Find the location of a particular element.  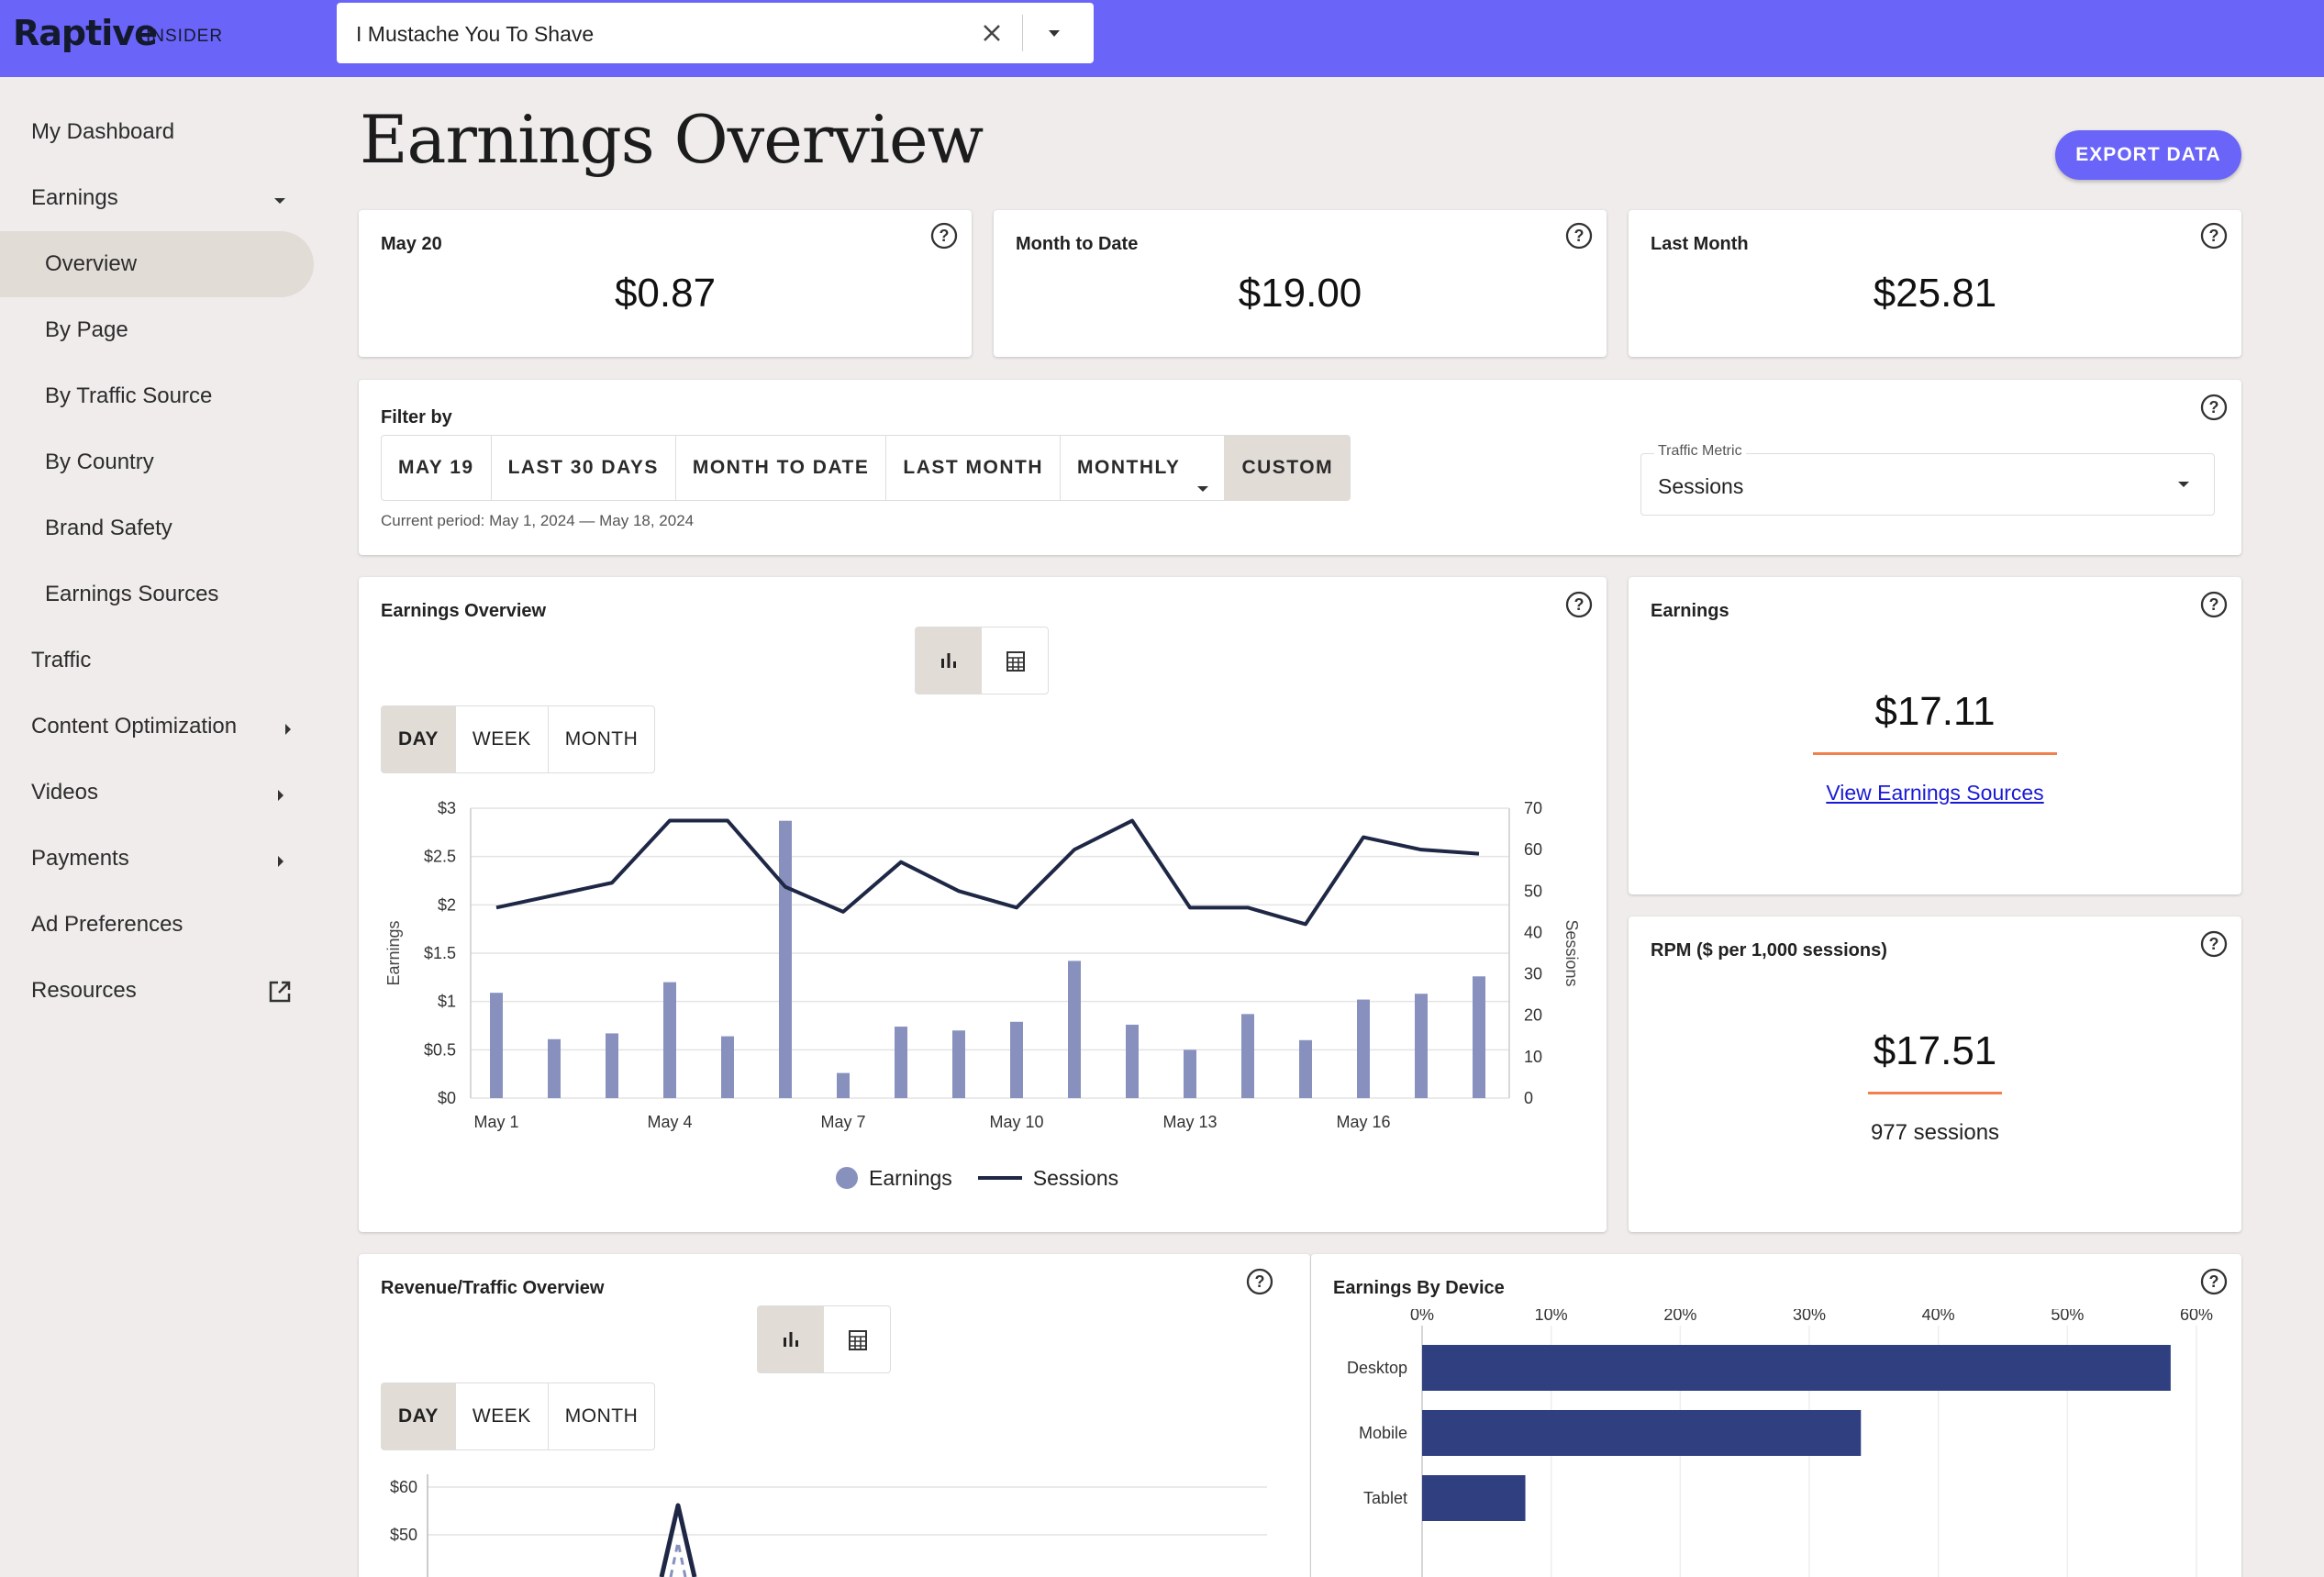

view-earnings-sources-link: View Earnings Sources is located at coordinates (1935, 793).